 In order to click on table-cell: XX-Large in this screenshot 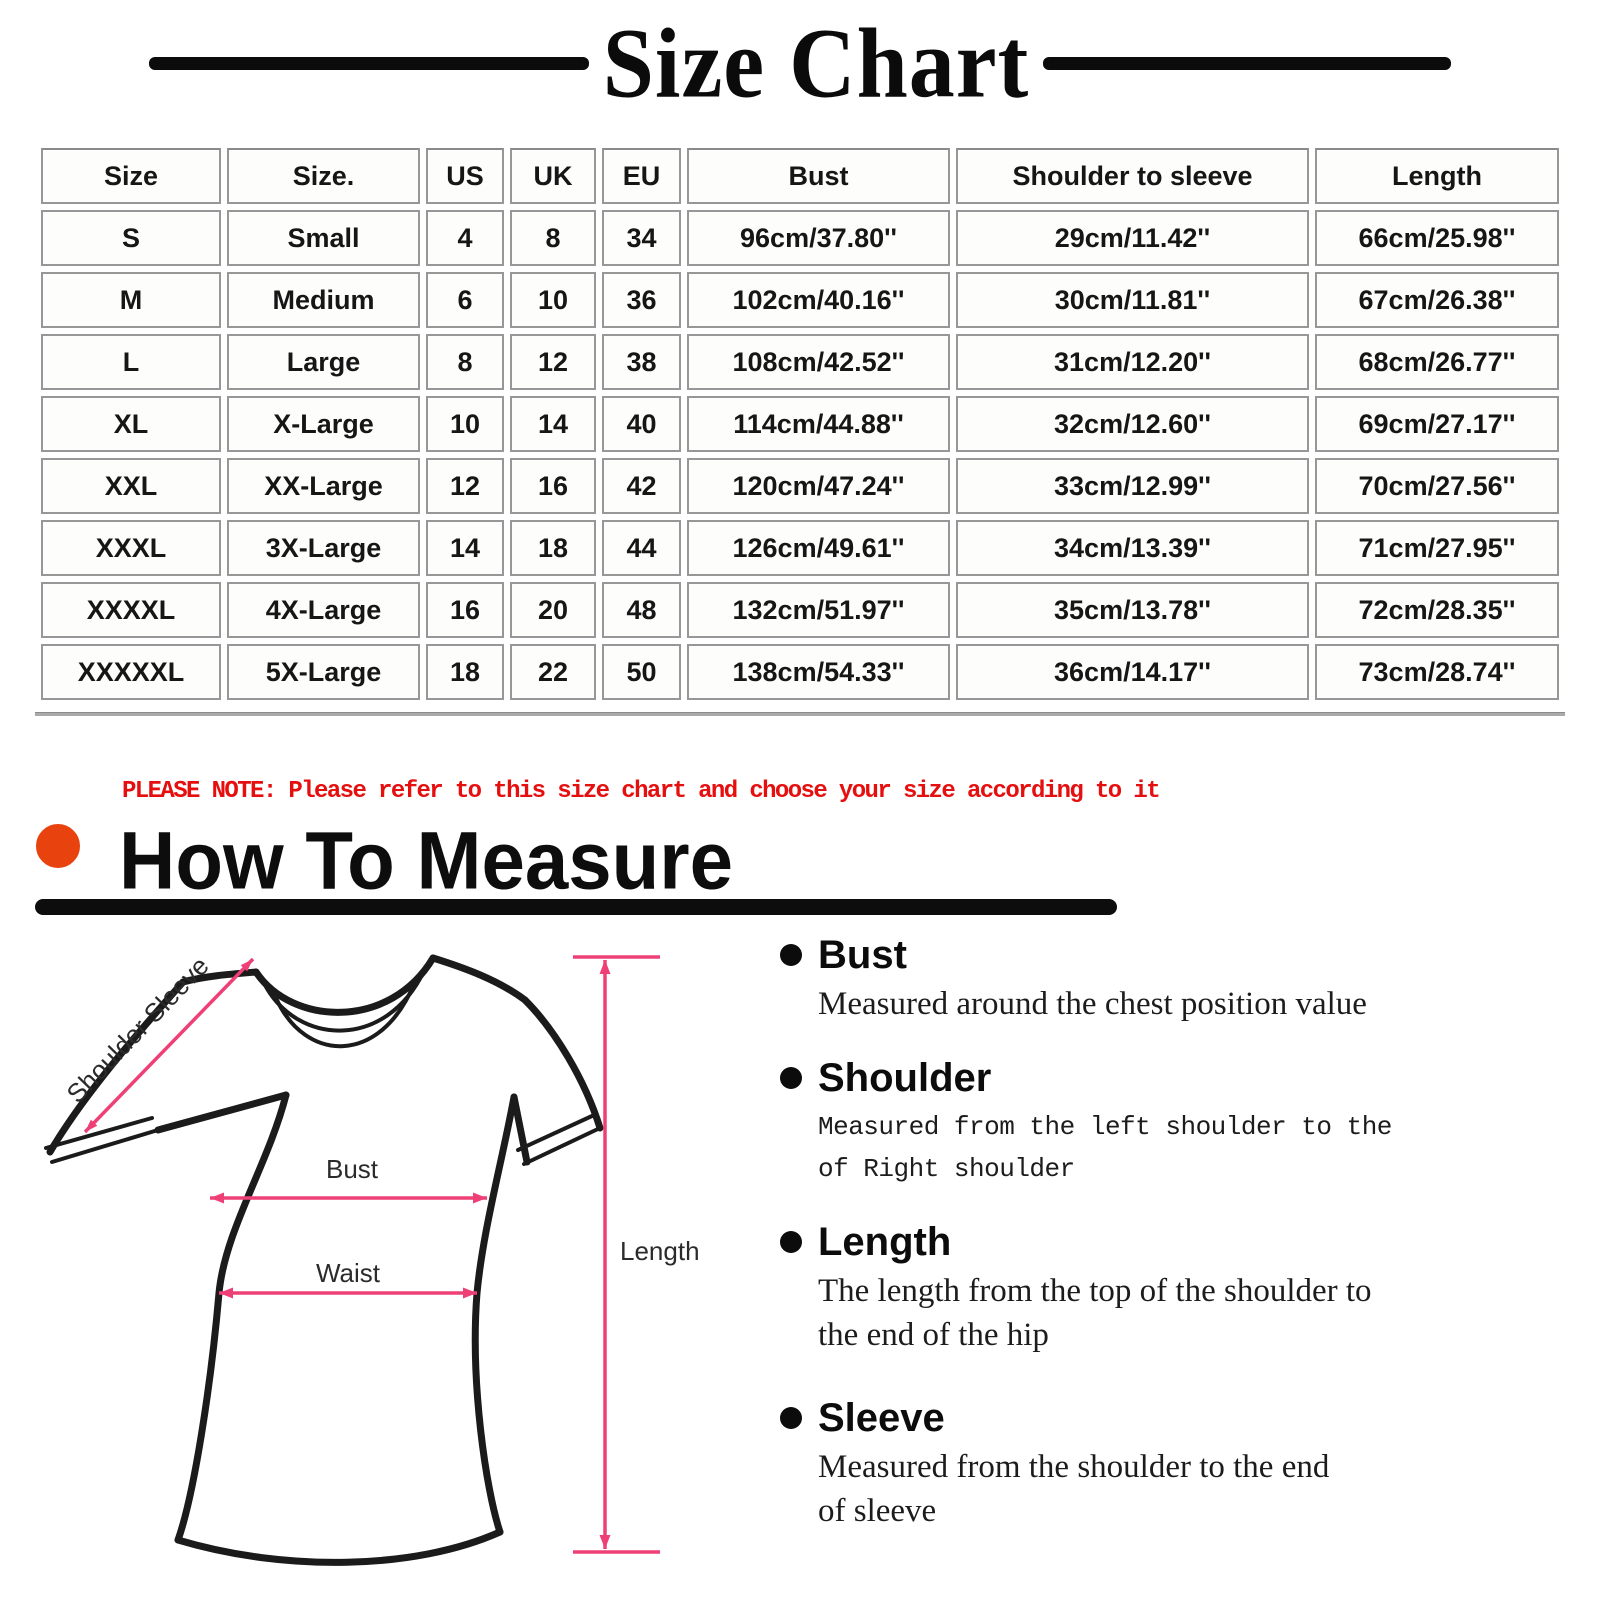, I will do `click(323, 486)`.